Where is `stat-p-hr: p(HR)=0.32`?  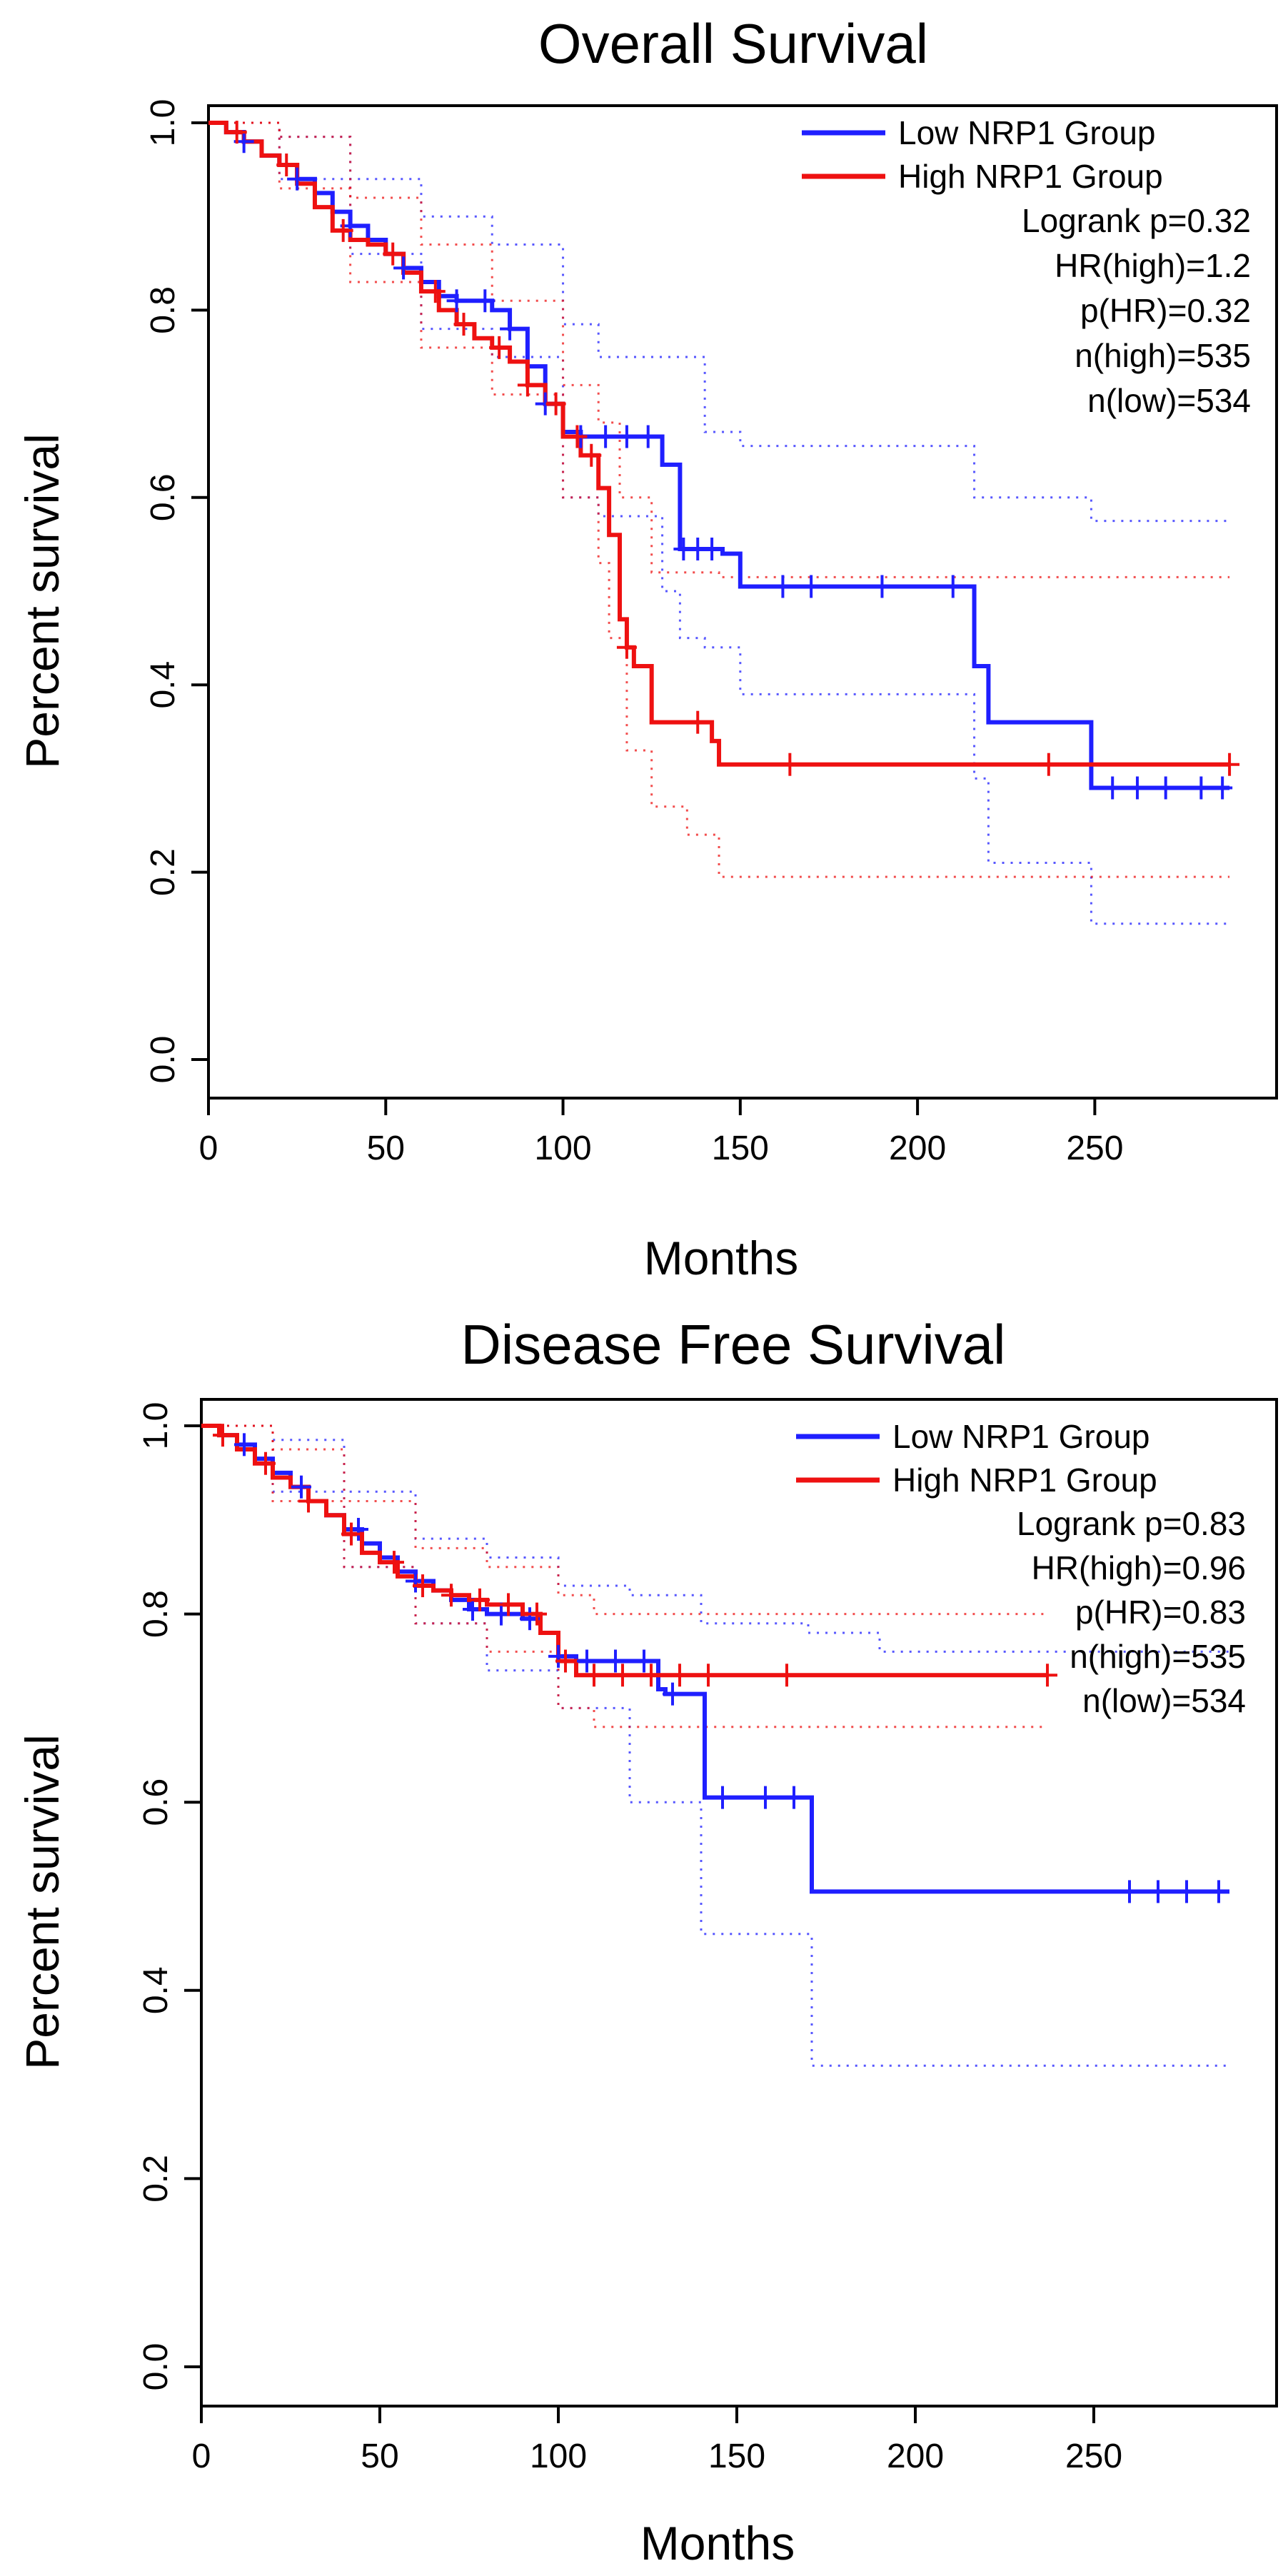 stat-p-hr: p(HR)=0.32 is located at coordinates (1165, 310).